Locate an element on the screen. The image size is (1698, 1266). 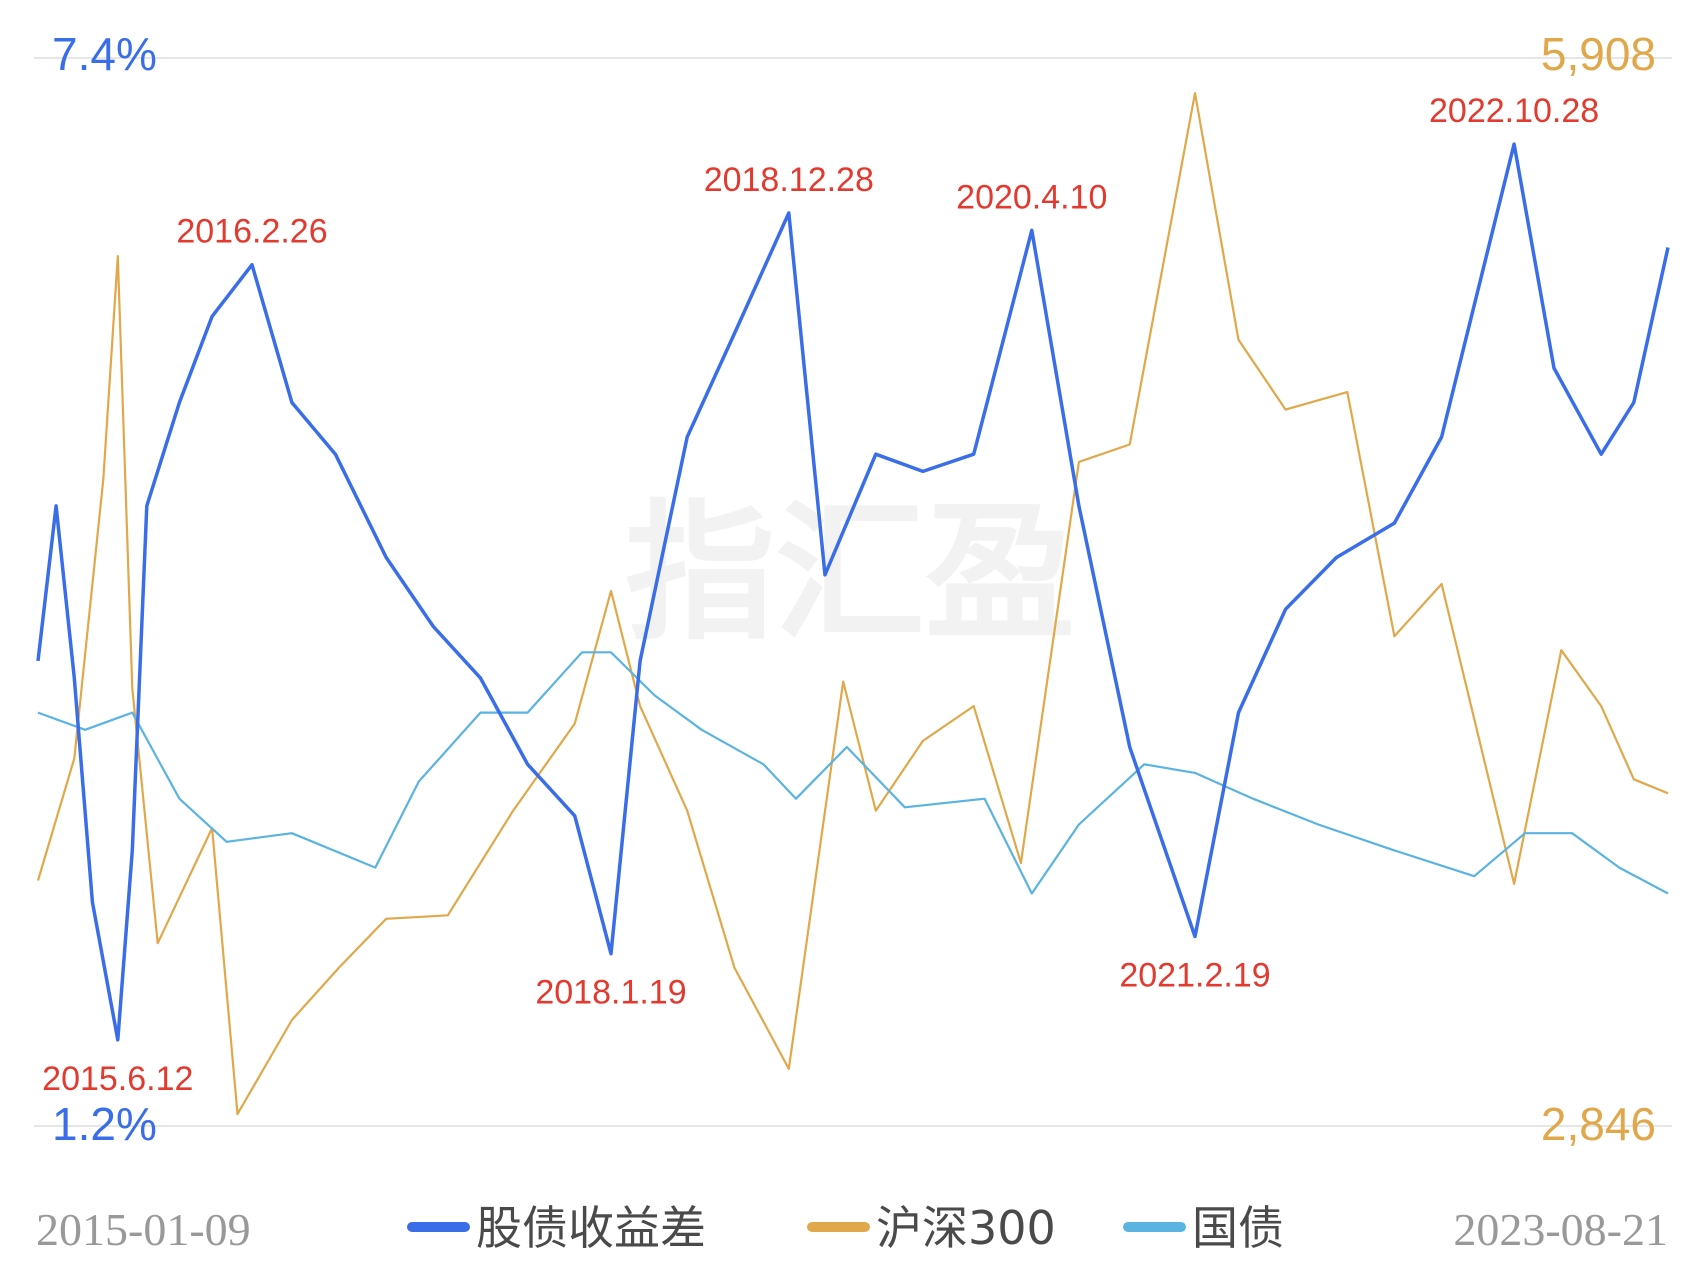
right-axis-min-label: 2,846 is located at coordinates (1598, 1124).